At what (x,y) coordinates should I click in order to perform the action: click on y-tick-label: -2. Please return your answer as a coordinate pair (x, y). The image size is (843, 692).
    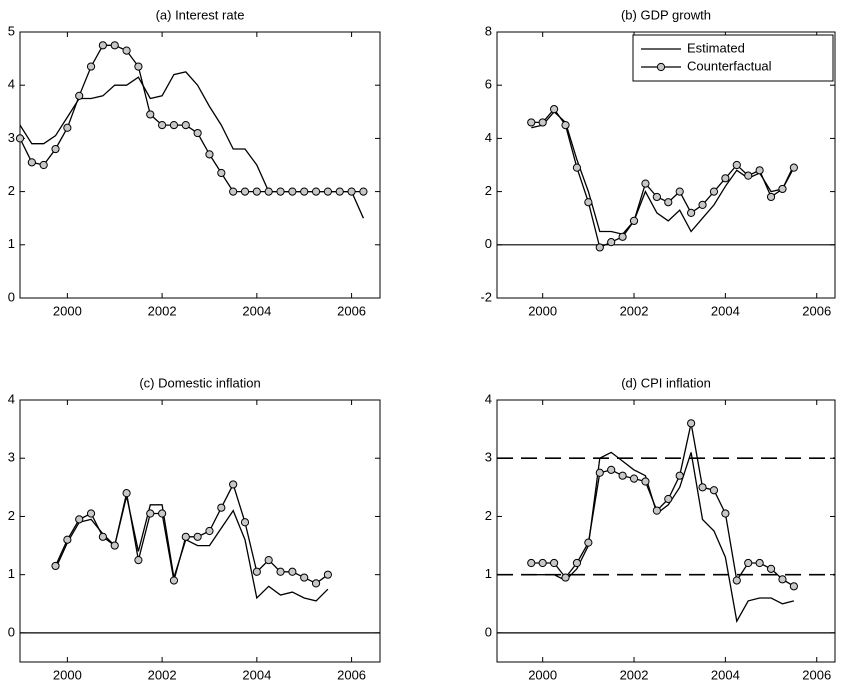
    Looking at the image, I should click on (486, 296).